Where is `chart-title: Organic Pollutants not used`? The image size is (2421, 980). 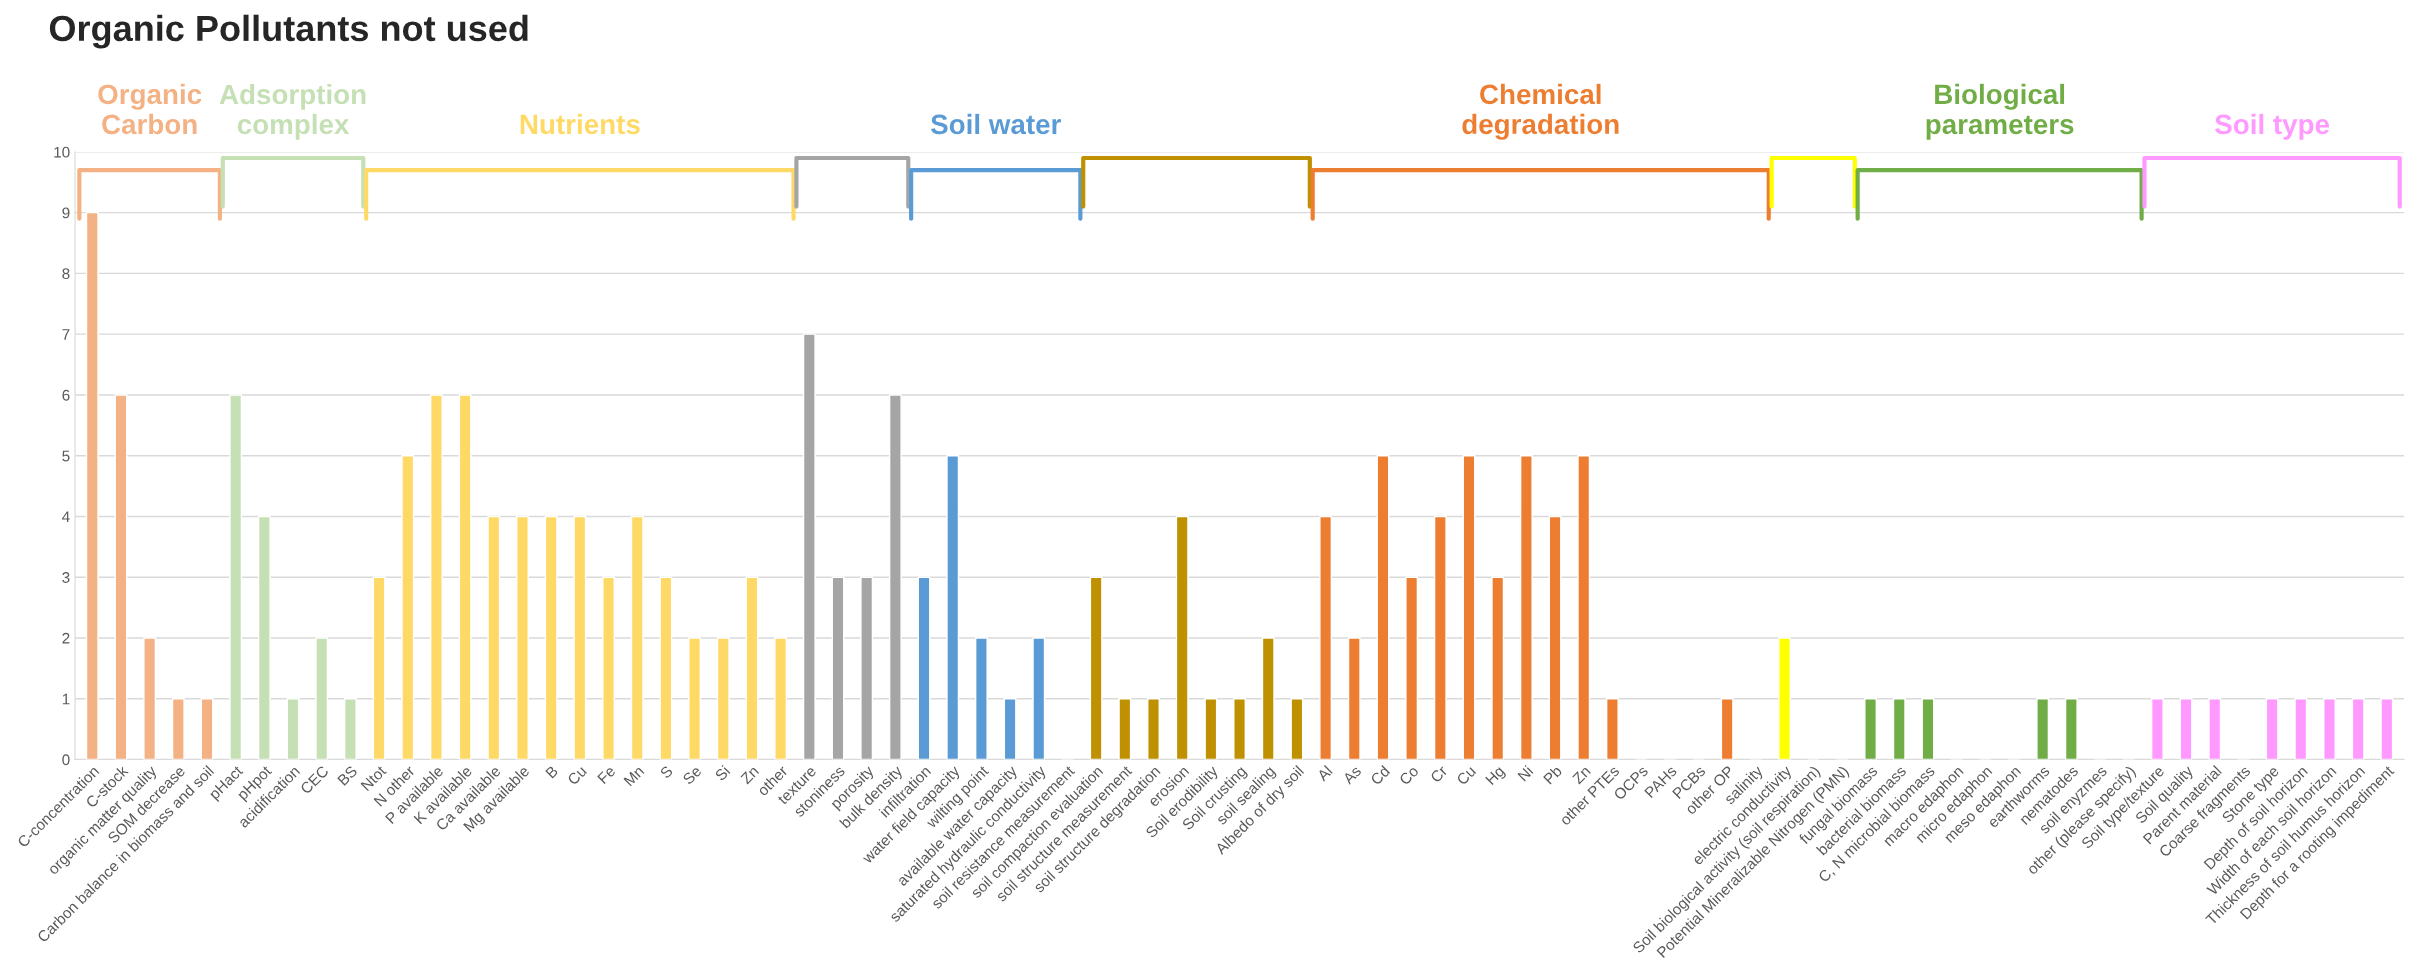 chart-title: Organic Pollutants not used is located at coordinates (288, 31).